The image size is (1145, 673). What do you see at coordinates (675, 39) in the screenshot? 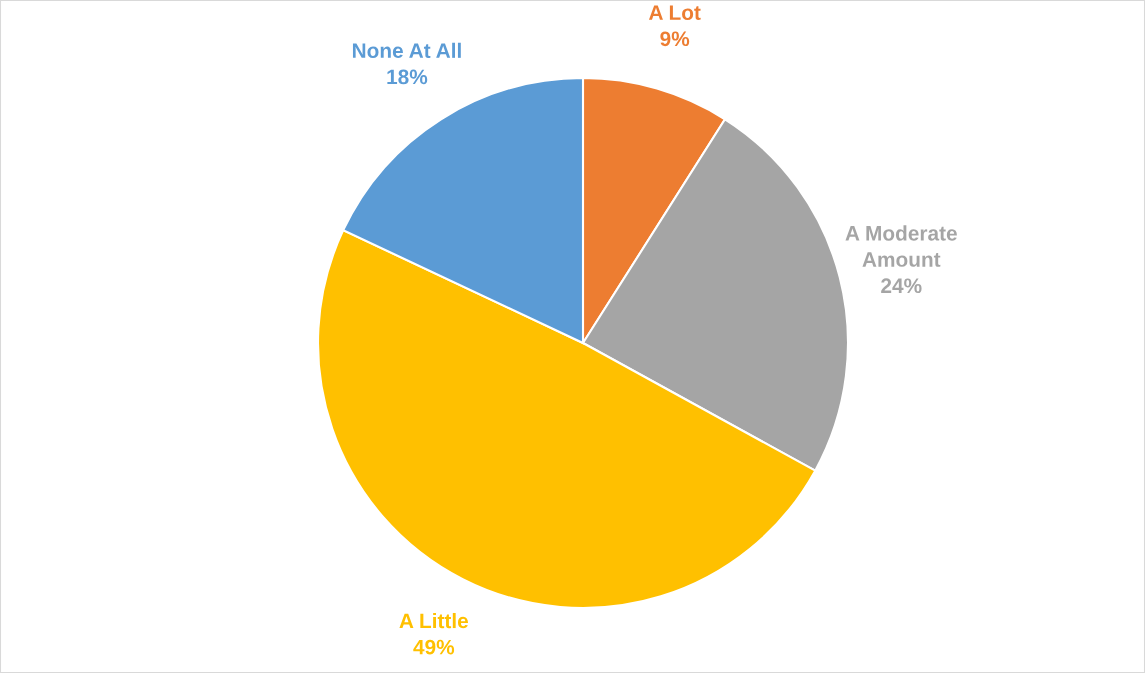
I see `data-label: 9%` at bounding box center [675, 39].